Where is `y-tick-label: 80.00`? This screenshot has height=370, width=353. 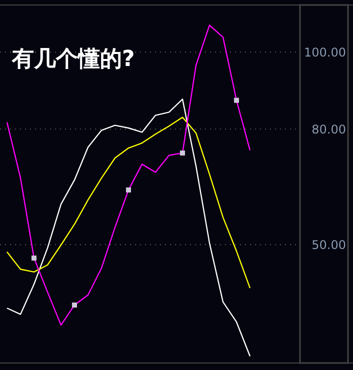
y-tick-label: 80.00 is located at coordinates (329, 129).